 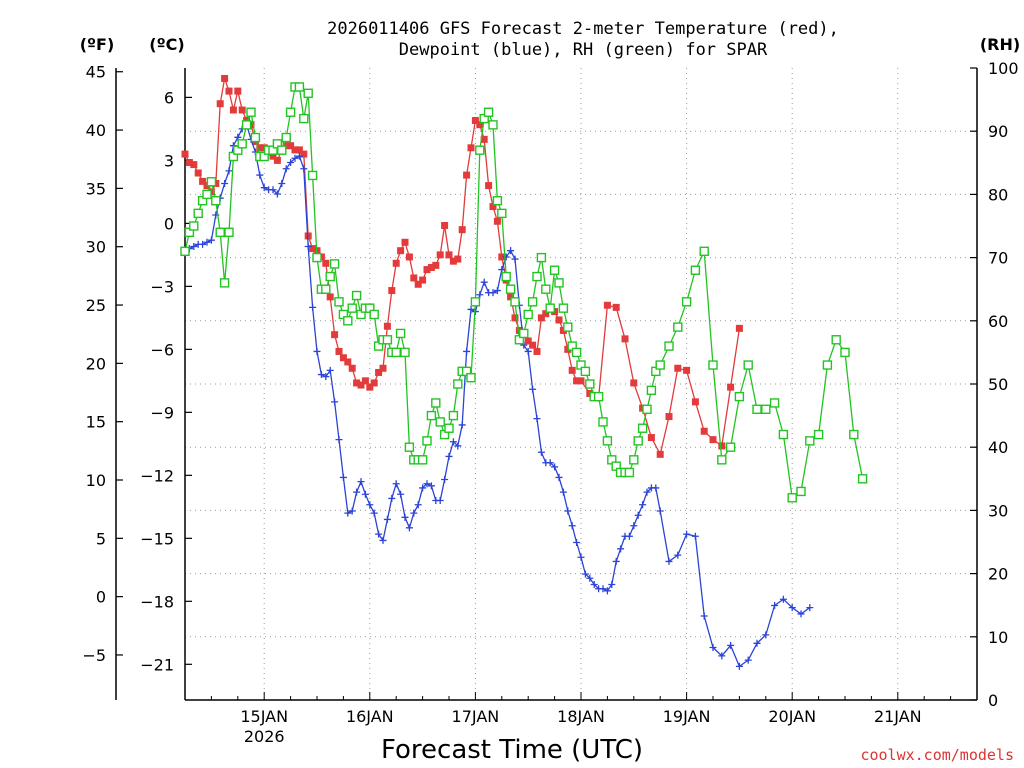 What do you see at coordinates (264, 716) in the screenshot?
I see `x-tick-label: 15JAN` at bounding box center [264, 716].